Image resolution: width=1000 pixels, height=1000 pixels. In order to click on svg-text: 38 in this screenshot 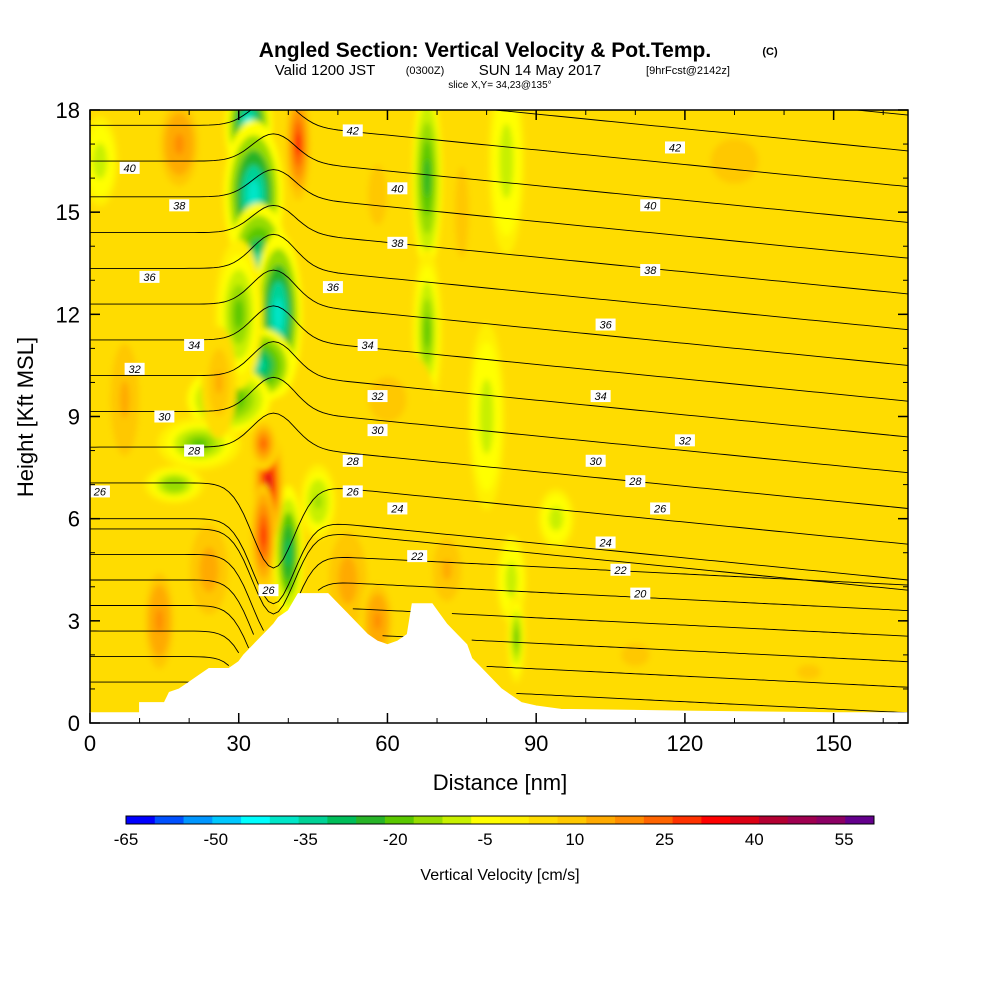, I will do `click(179, 206)`.